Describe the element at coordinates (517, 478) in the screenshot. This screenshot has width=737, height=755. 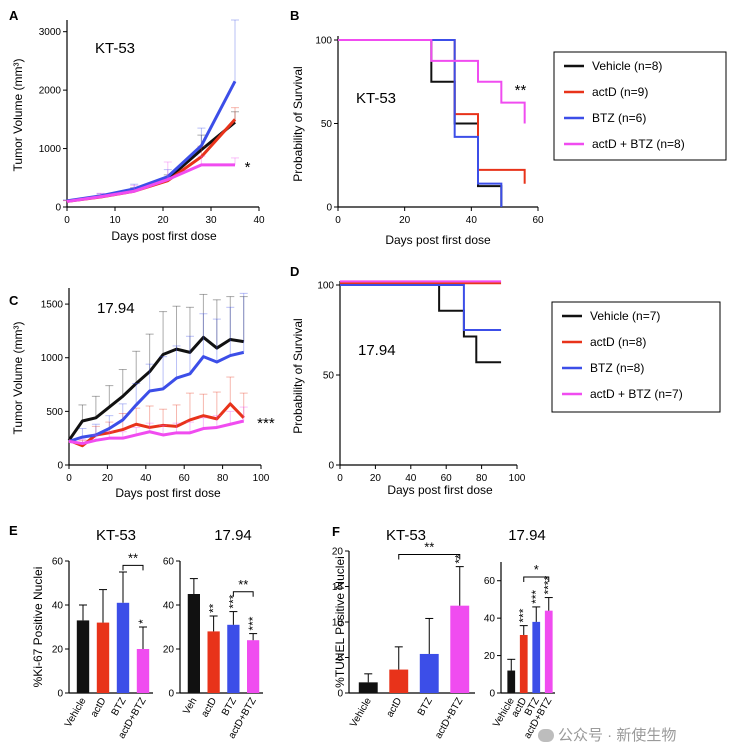
I see `x-tick-label: 100` at that location.